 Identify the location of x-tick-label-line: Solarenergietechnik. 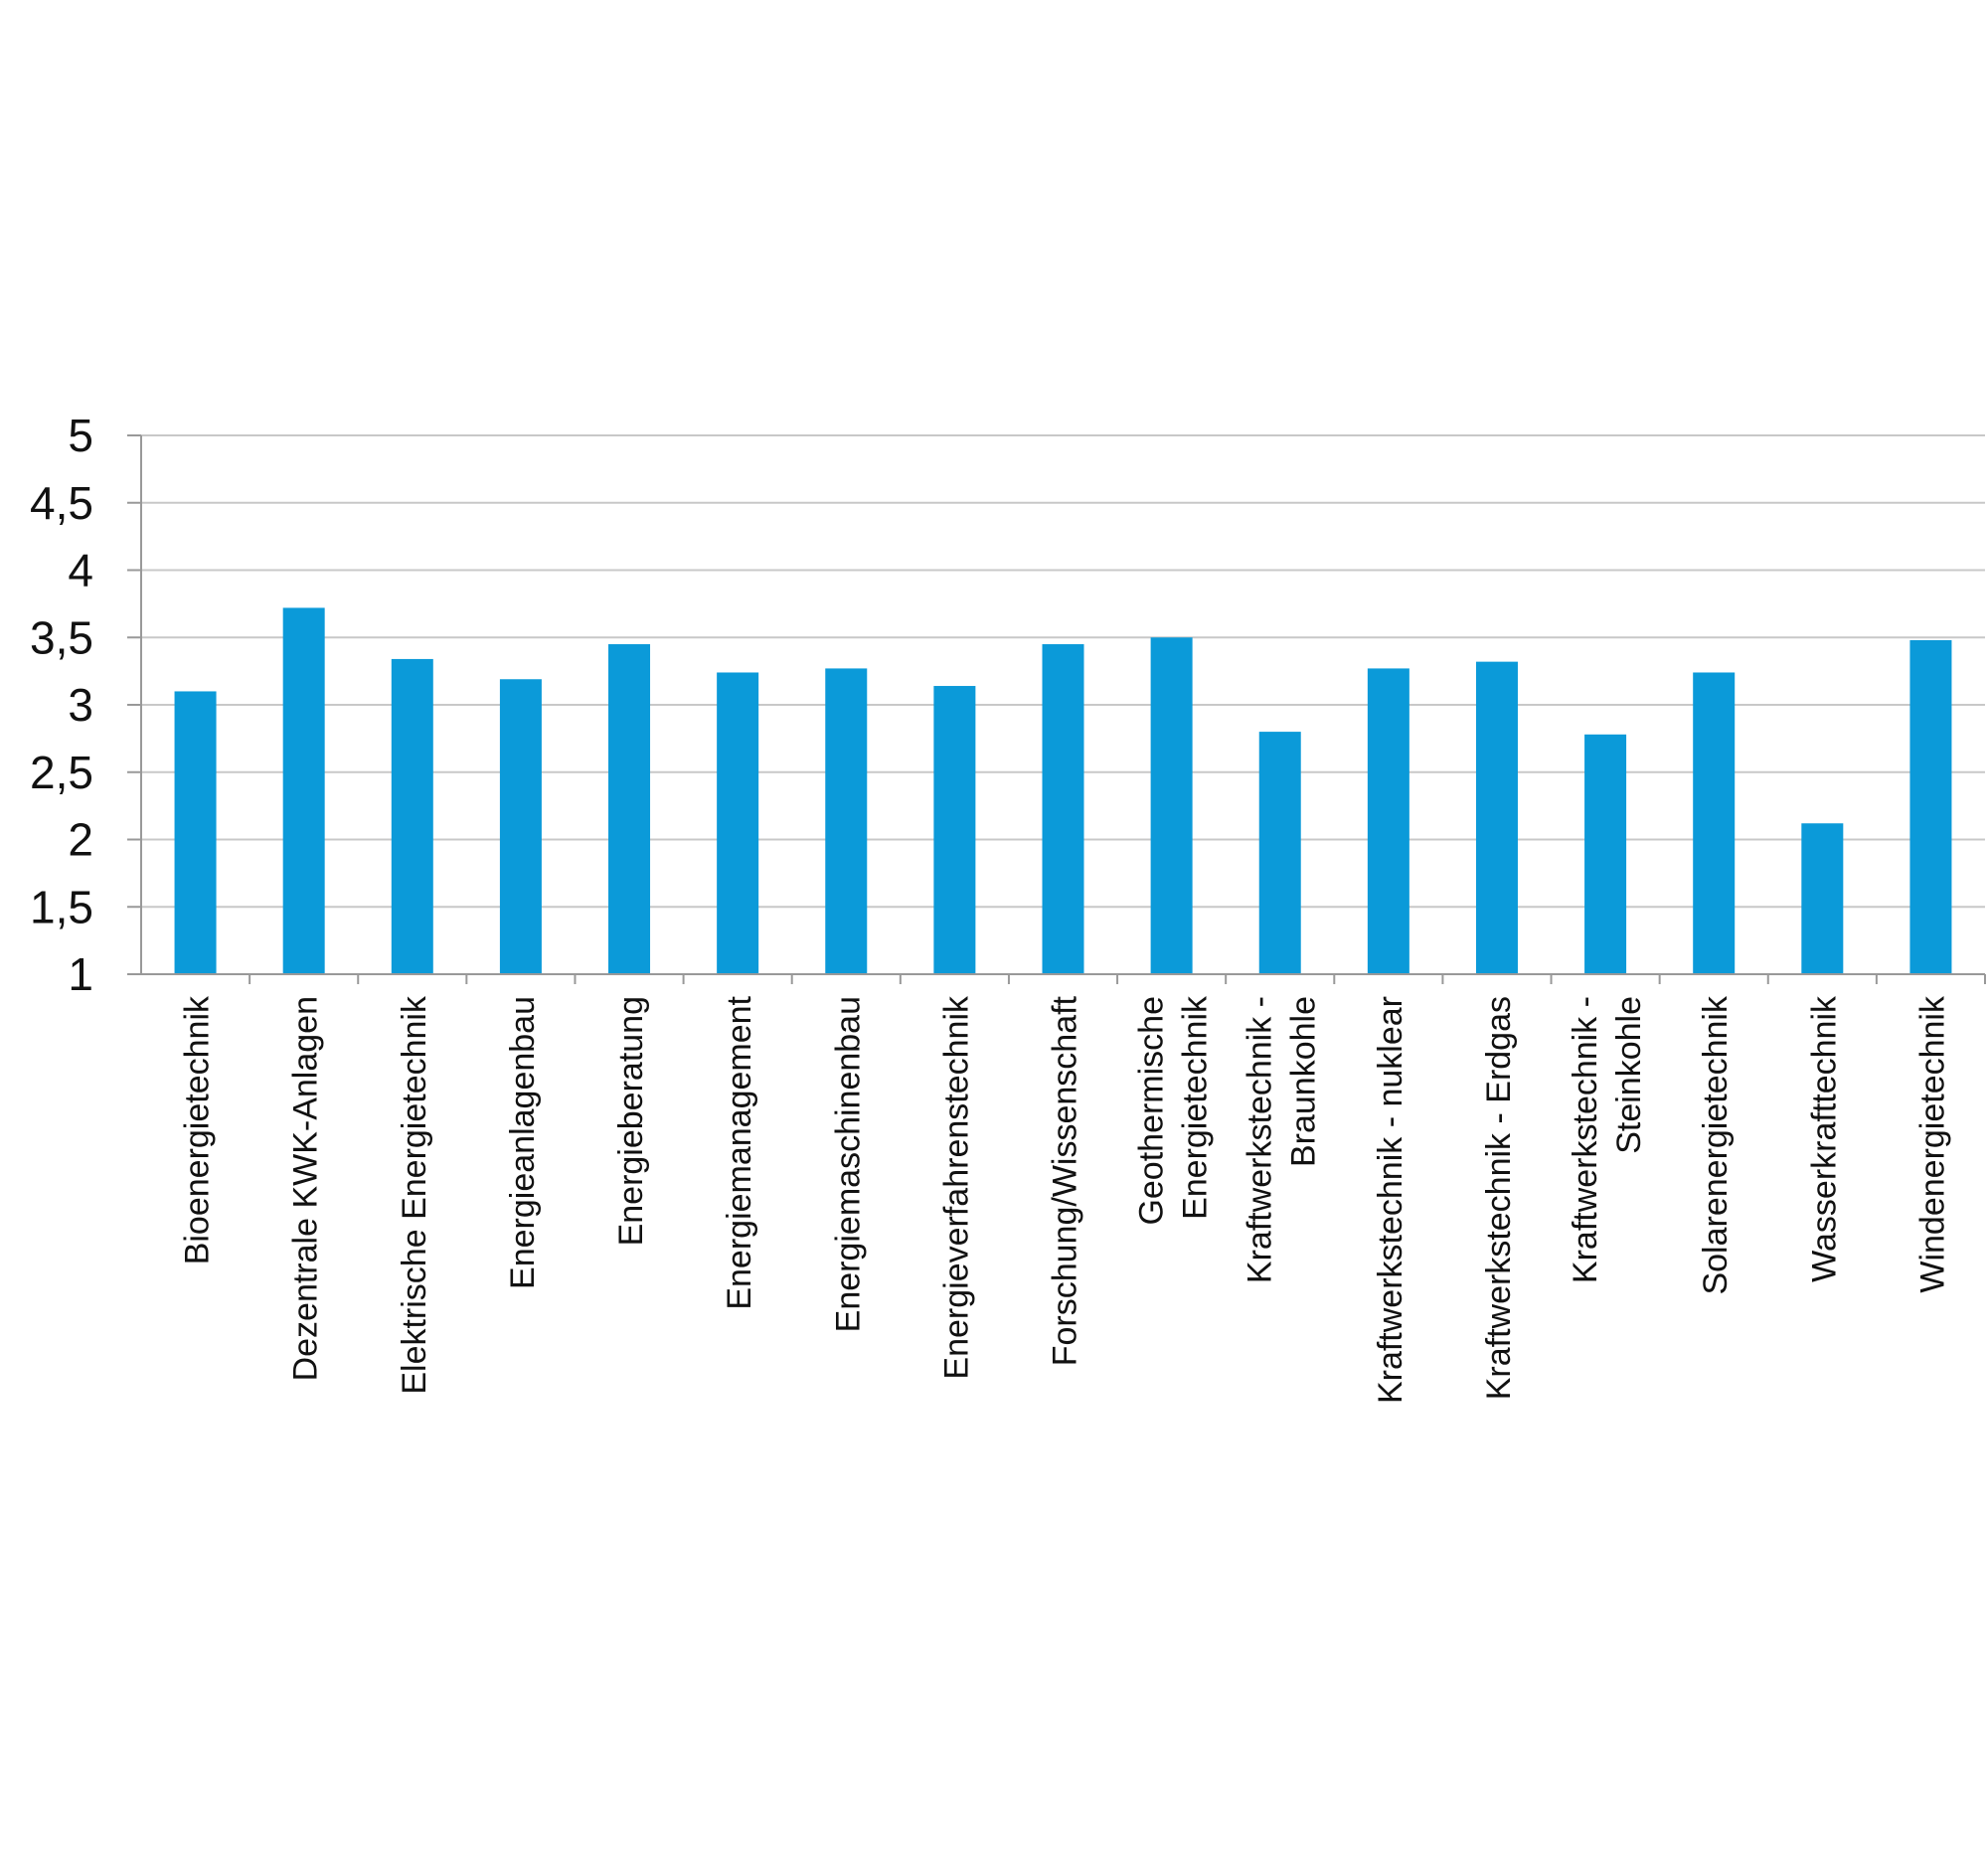
(1716, 1145).